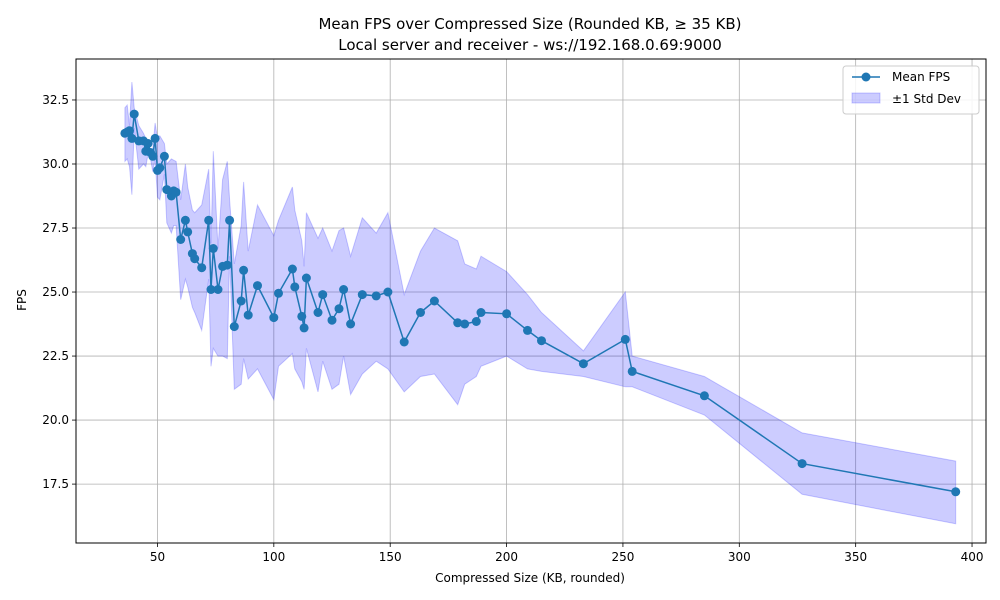 This screenshot has height=600, width=1000. Describe the element at coordinates (567, 553) in the screenshot. I see `x-axis-ticks: 50 100 150 200 250 300 350 400` at that location.